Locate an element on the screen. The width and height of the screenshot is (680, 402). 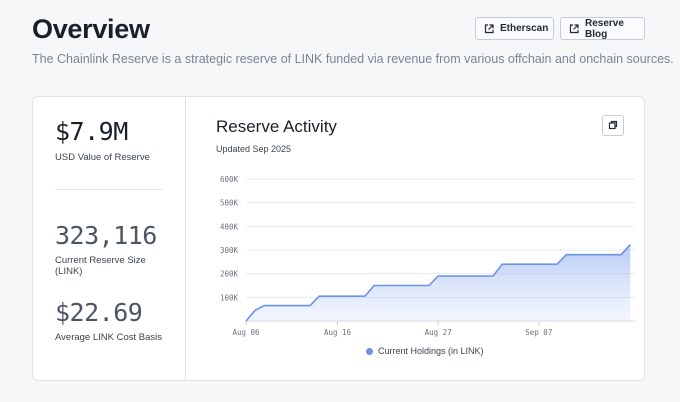
reserve-blog-button: Reserve Blog is located at coordinates (602, 28).